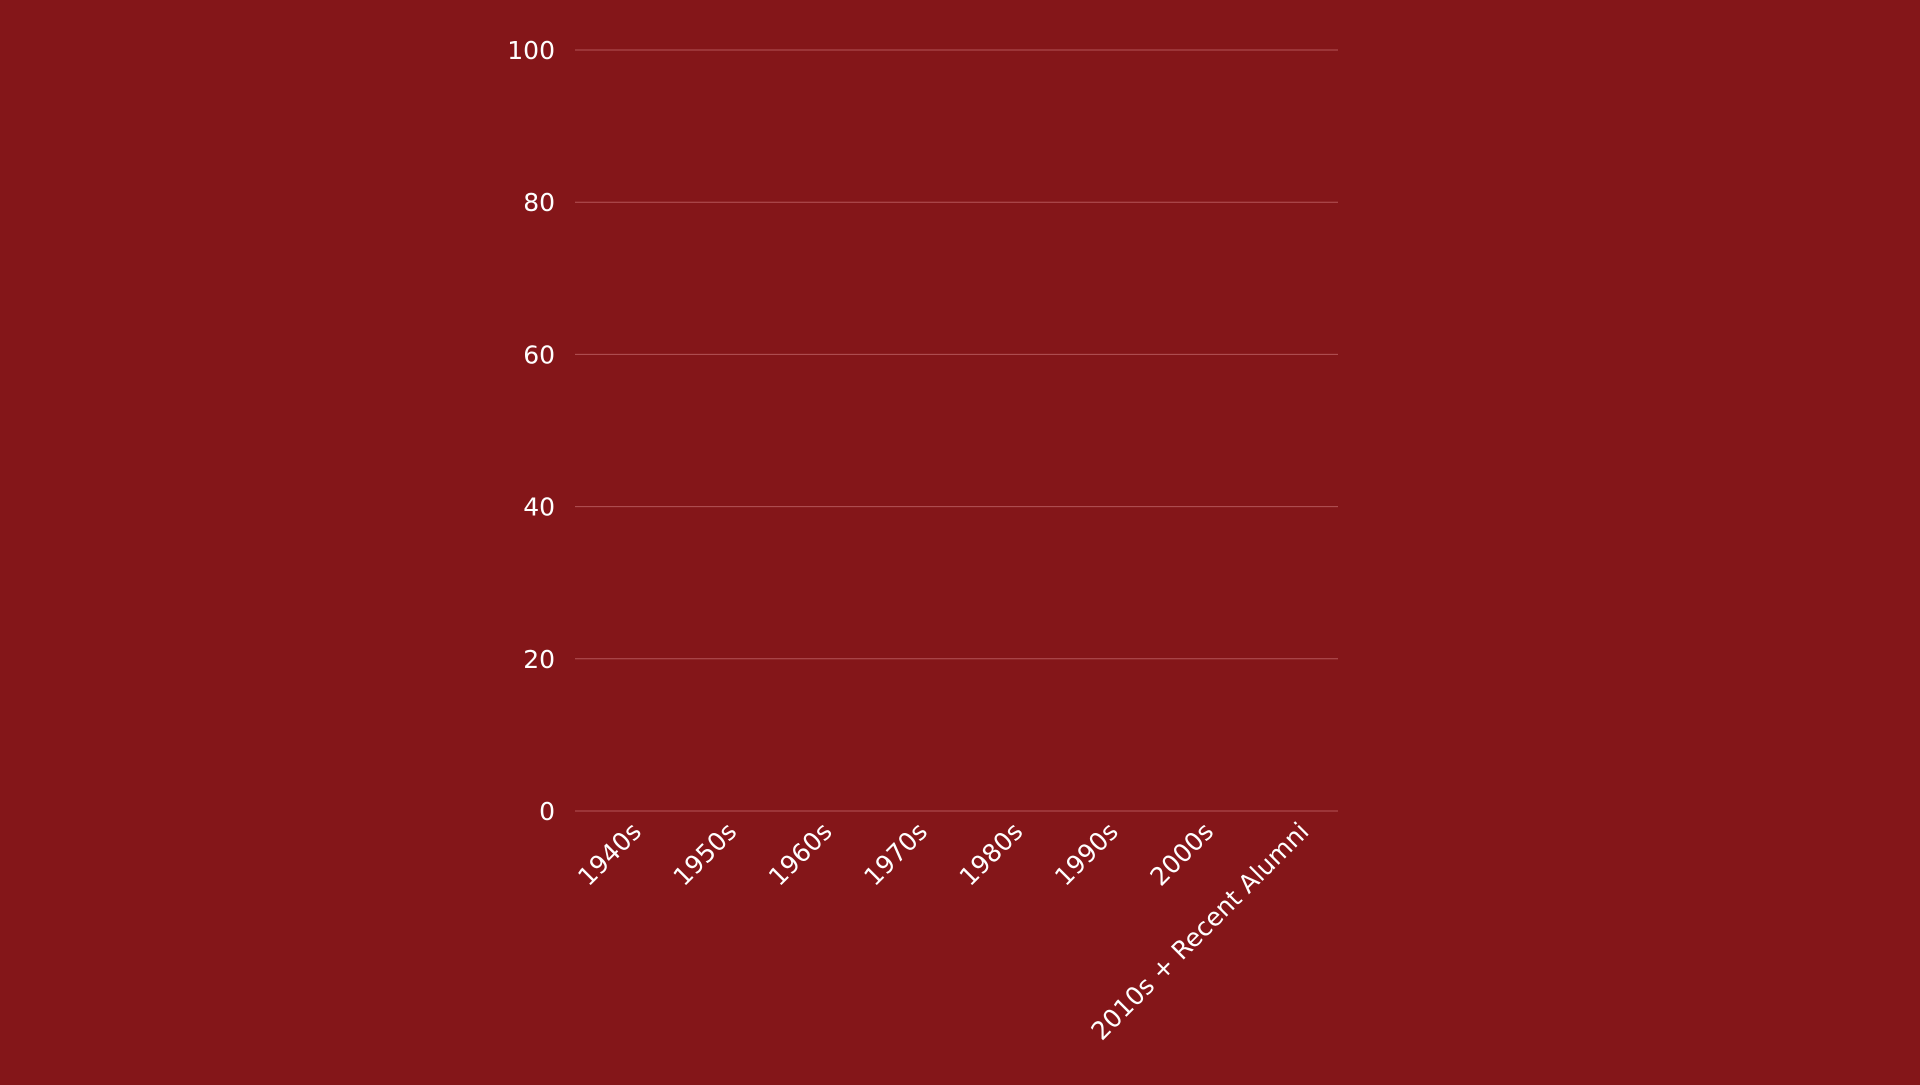 This screenshot has height=1085, width=1920. What do you see at coordinates (539, 659) in the screenshot?
I see `y-tick-label: 20` at bounding box center [539, 659].